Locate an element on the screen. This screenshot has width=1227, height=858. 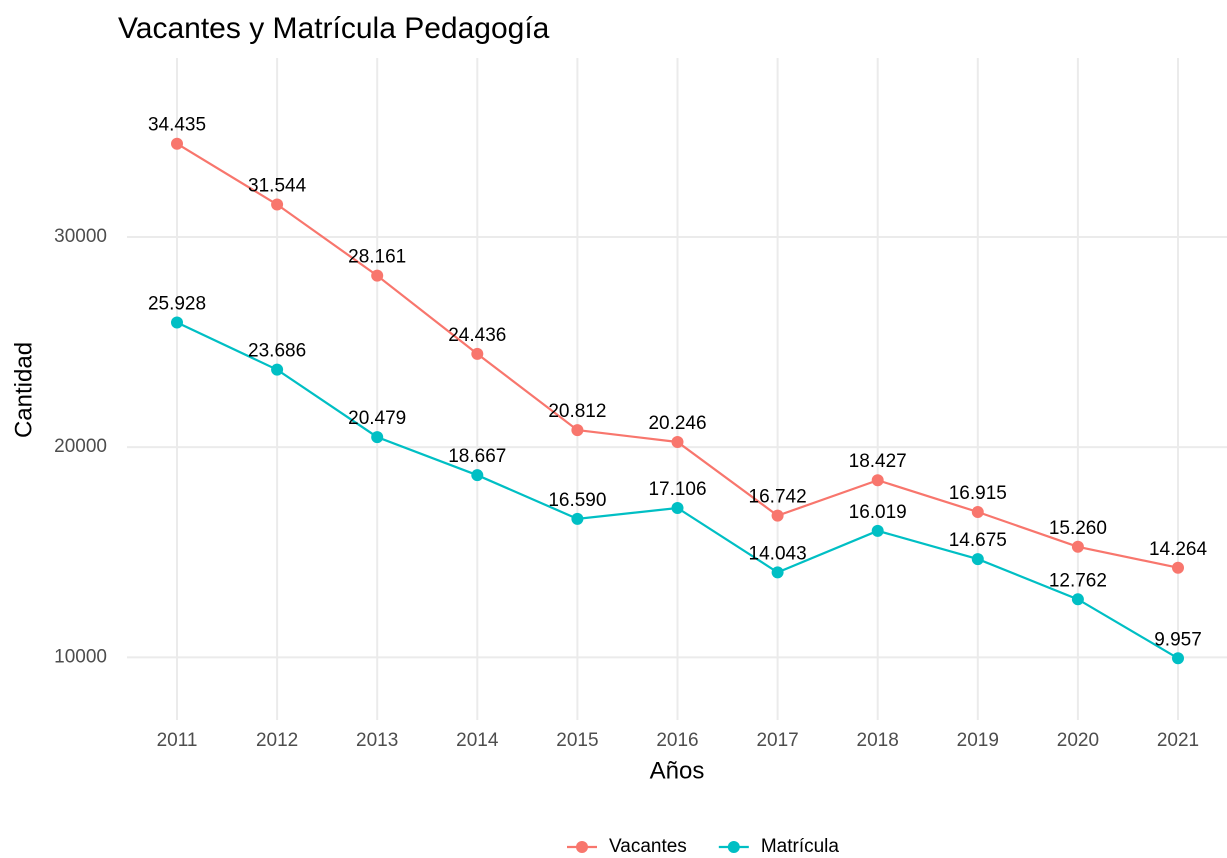
x-tick-label: 2013 is located at coordinates (377, 740).